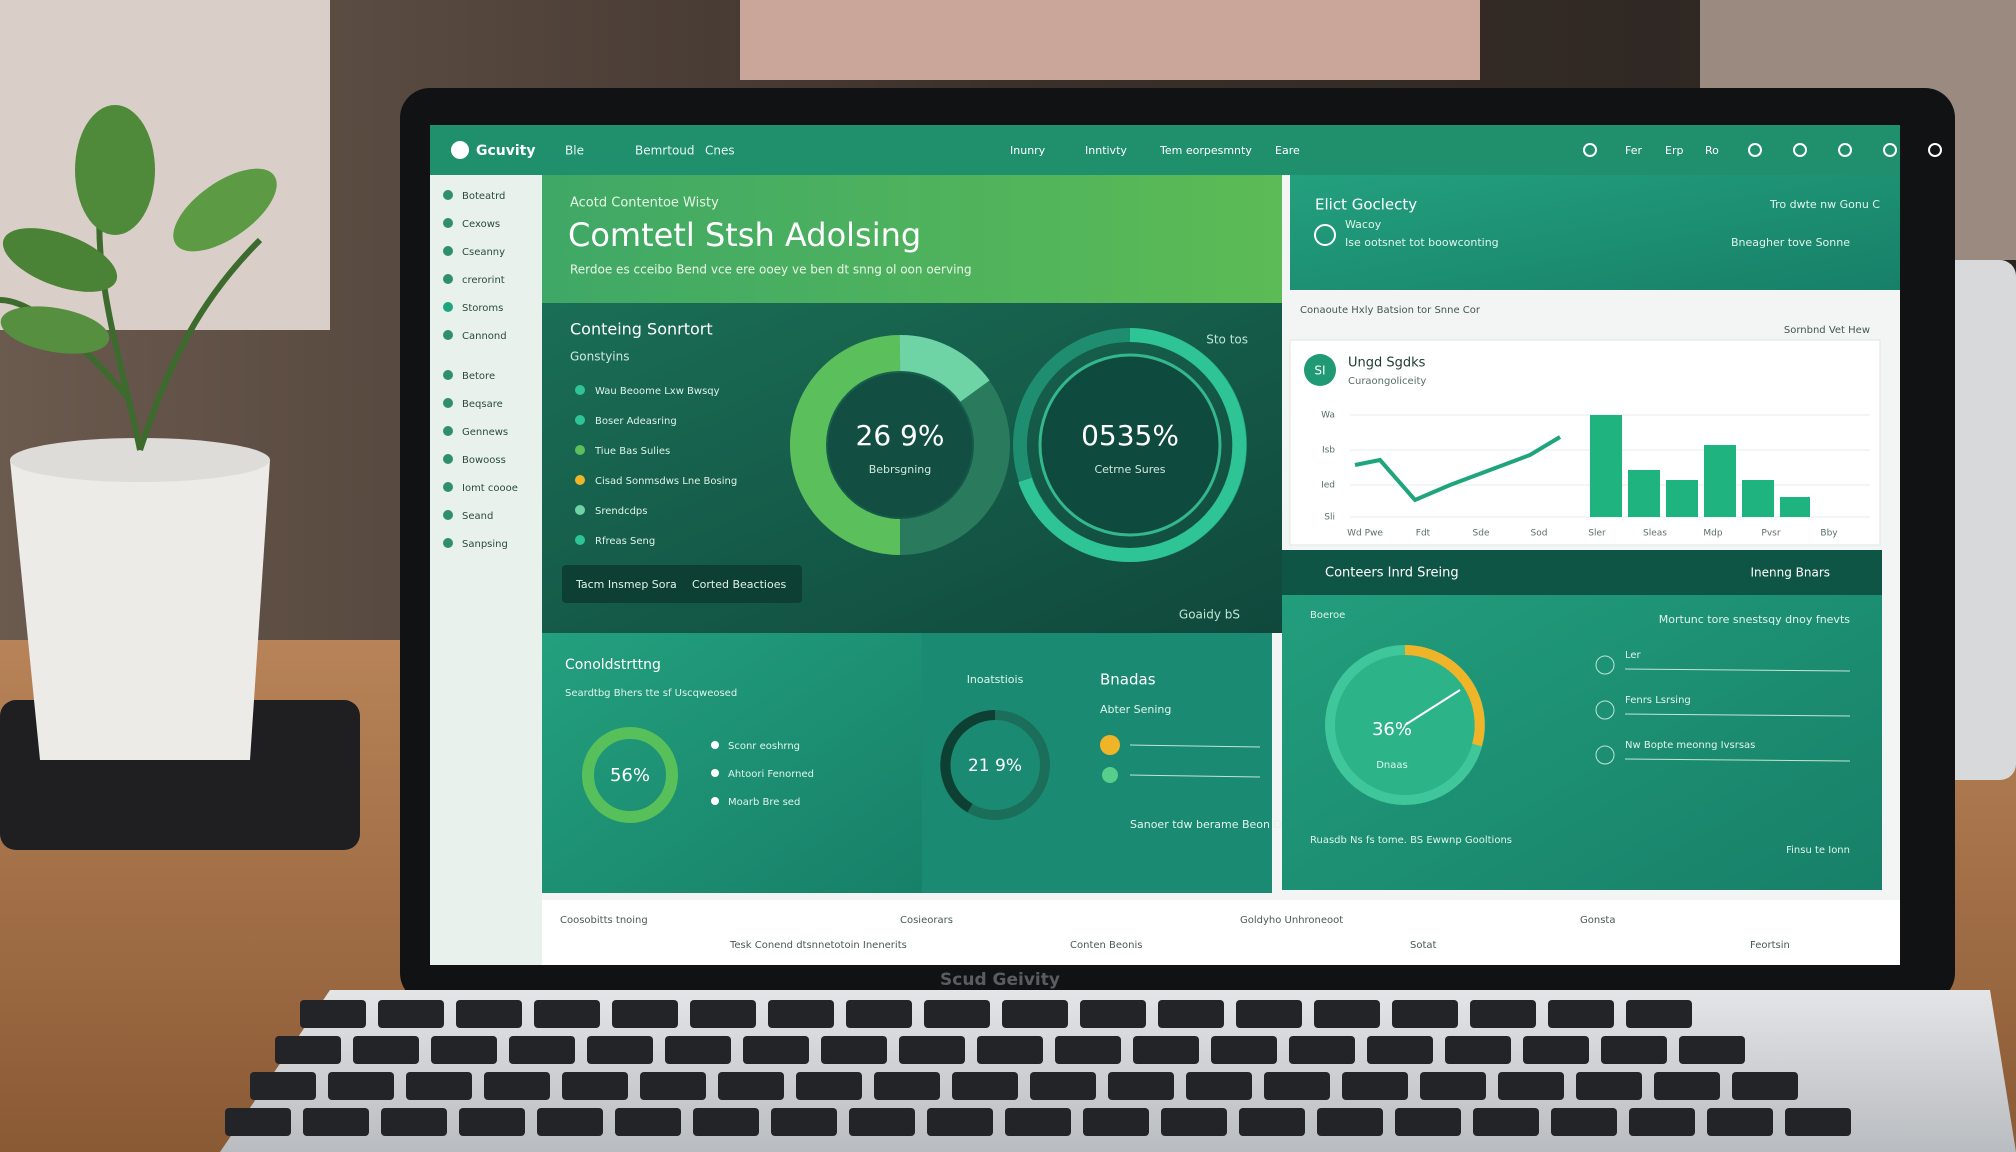 The height and width of the screenshot is (1152, 2016). Describe the element at coordinates (1674, 150) in the screenshot. I see `header-icon-label: Erp` at that location.